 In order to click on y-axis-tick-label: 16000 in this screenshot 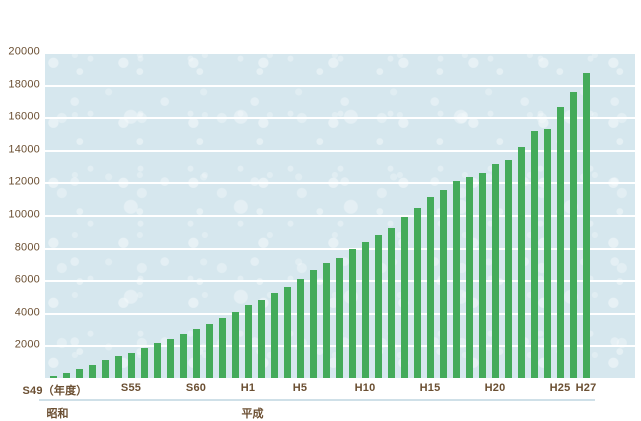, I will do `click(24, 116)`.